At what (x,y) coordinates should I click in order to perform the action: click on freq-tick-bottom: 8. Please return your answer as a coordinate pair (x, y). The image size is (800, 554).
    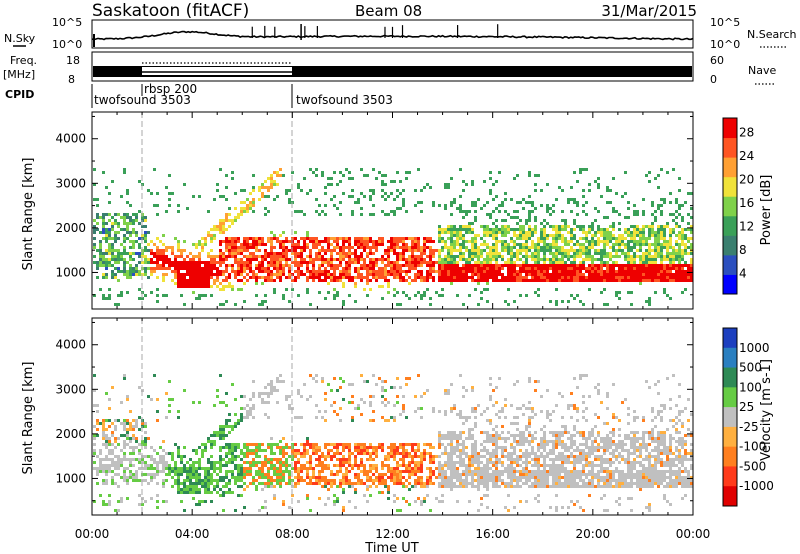
    Looking at the image, I should click on (71, 79).